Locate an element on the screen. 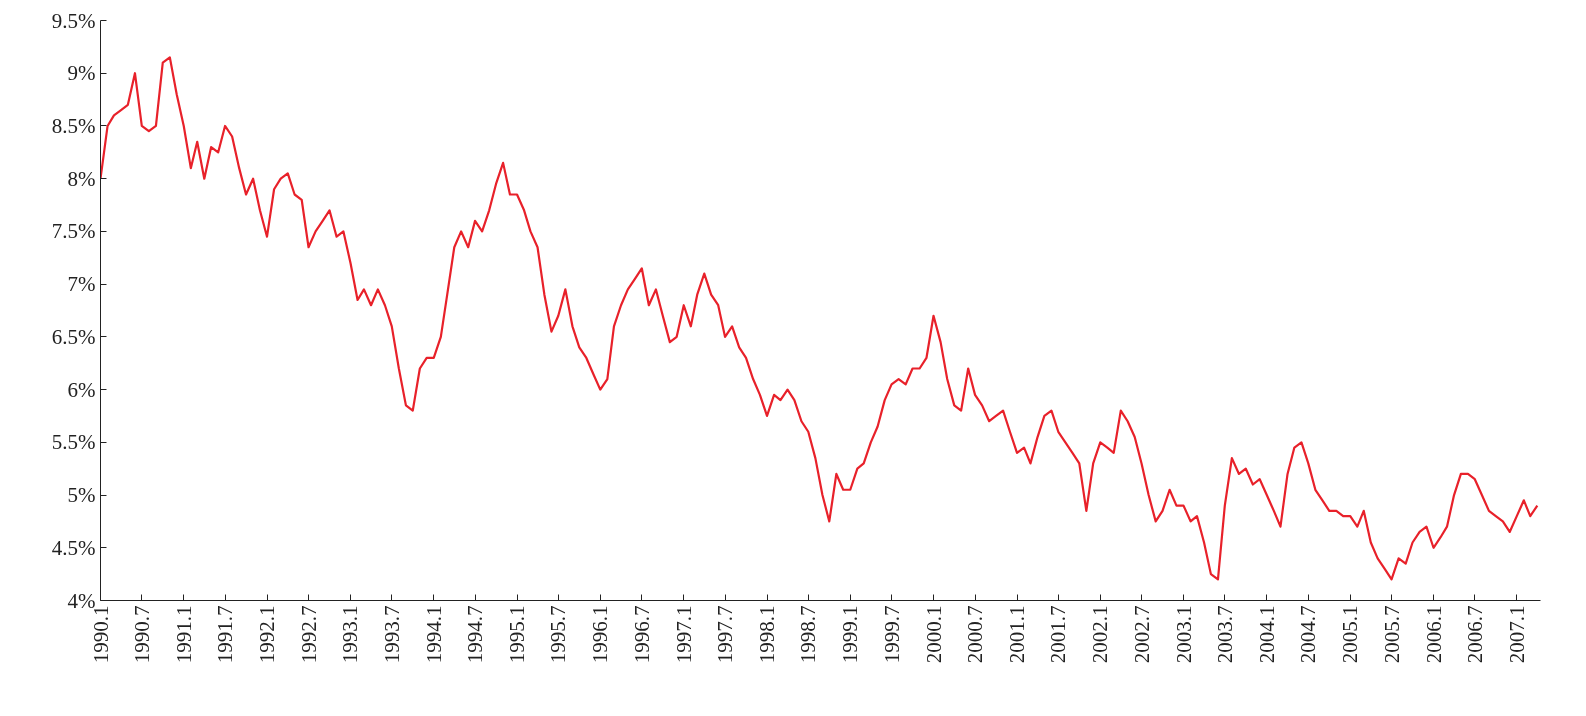  x-tick-label: 1994.7 is located at coordinates (475, 634).